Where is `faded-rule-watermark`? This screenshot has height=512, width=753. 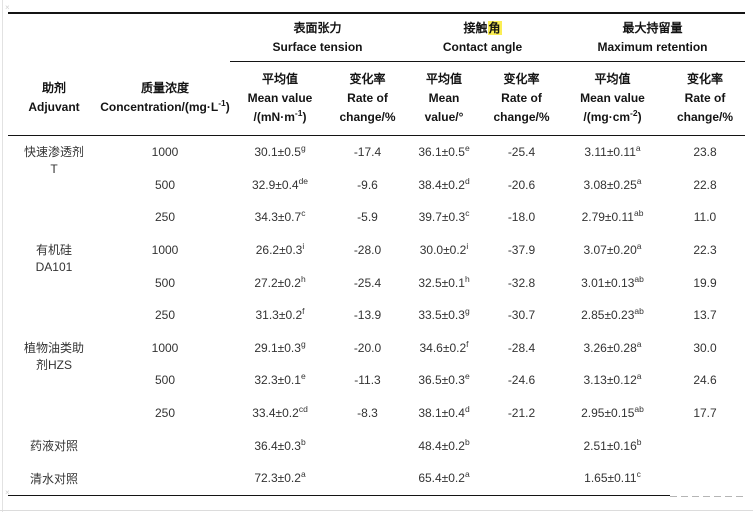
faded-rule-watermark is located at coordinates (708, 497).